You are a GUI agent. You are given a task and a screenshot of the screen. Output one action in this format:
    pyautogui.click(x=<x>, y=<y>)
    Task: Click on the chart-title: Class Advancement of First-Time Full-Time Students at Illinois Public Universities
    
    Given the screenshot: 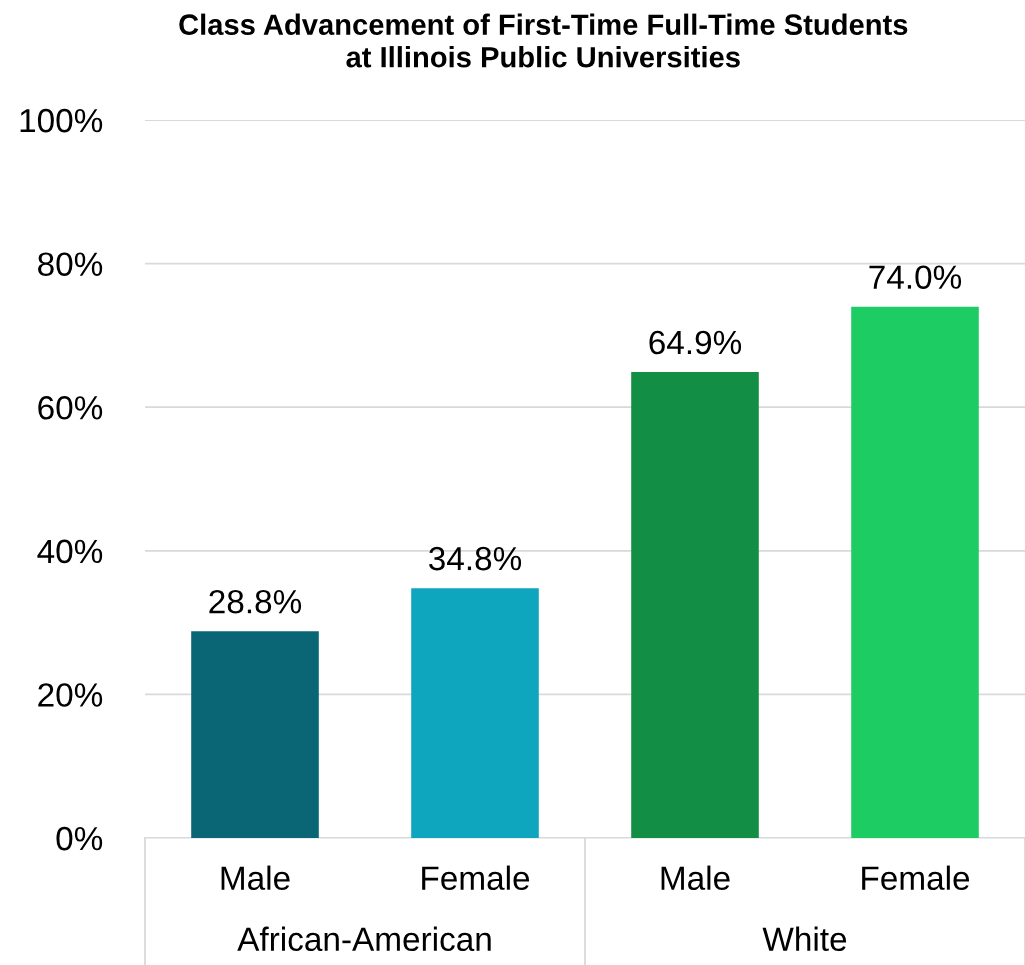 What is the action you would take?
    pyautogui.click(x=543, y=40)
    